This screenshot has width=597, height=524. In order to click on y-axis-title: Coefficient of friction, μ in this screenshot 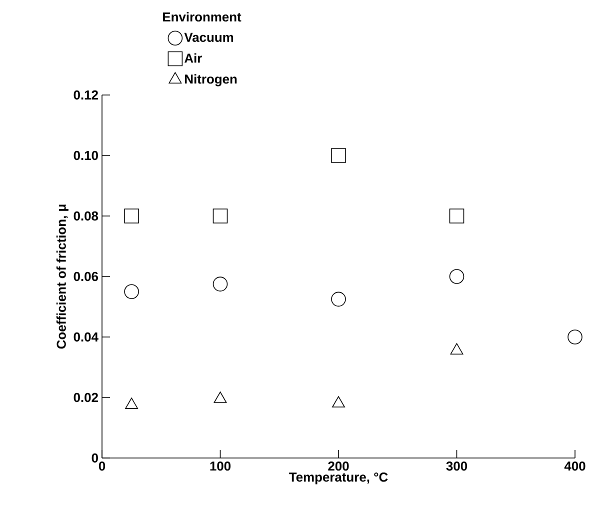, I will do `click(62, 276)`.